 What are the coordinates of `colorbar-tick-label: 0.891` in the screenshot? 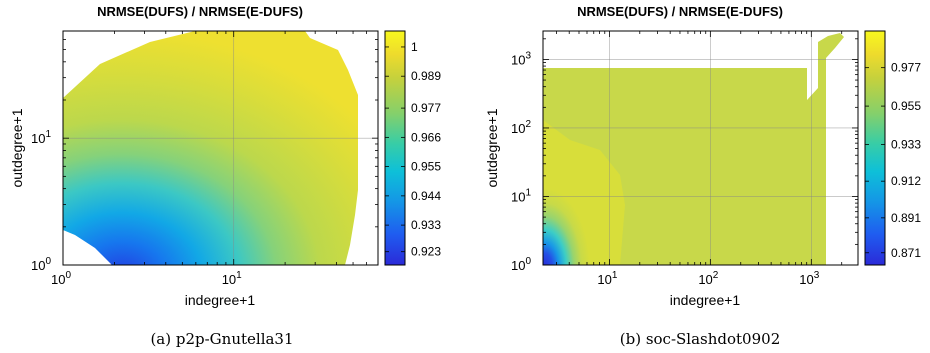 It's located at (906, 218).